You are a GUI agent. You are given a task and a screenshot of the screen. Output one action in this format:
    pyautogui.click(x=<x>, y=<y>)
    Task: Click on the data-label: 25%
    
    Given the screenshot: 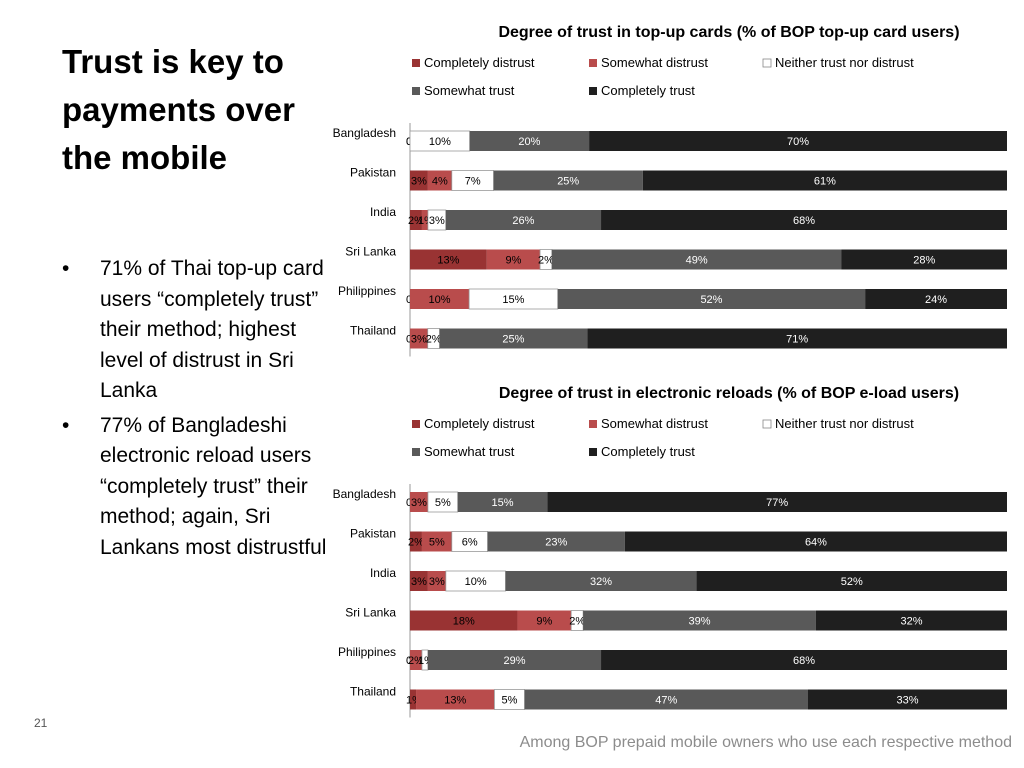 What is the action you would take?
    pyautogui.click(x=568, y=182)
    